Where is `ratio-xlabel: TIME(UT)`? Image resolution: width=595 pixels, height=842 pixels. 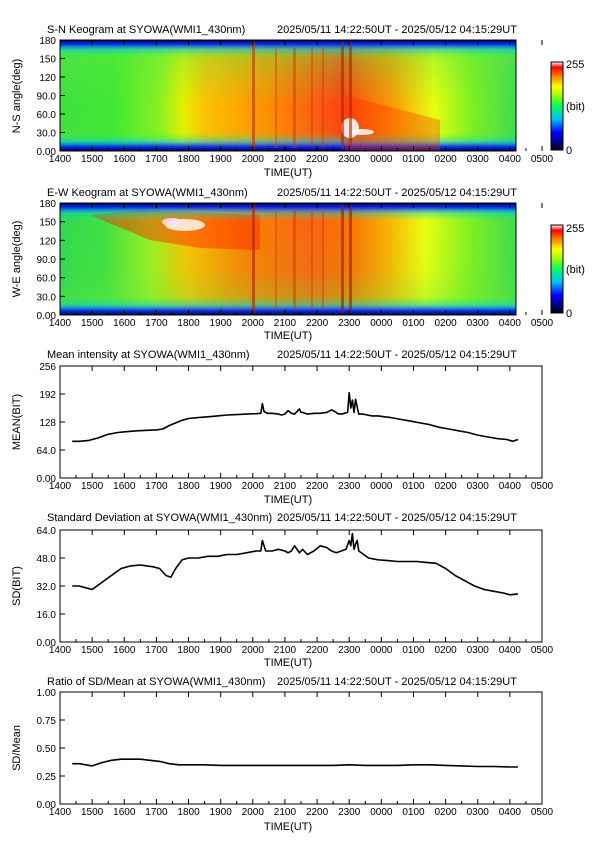
ratio-xlabel: TIME(UT) is located at coordinates (288, 827).